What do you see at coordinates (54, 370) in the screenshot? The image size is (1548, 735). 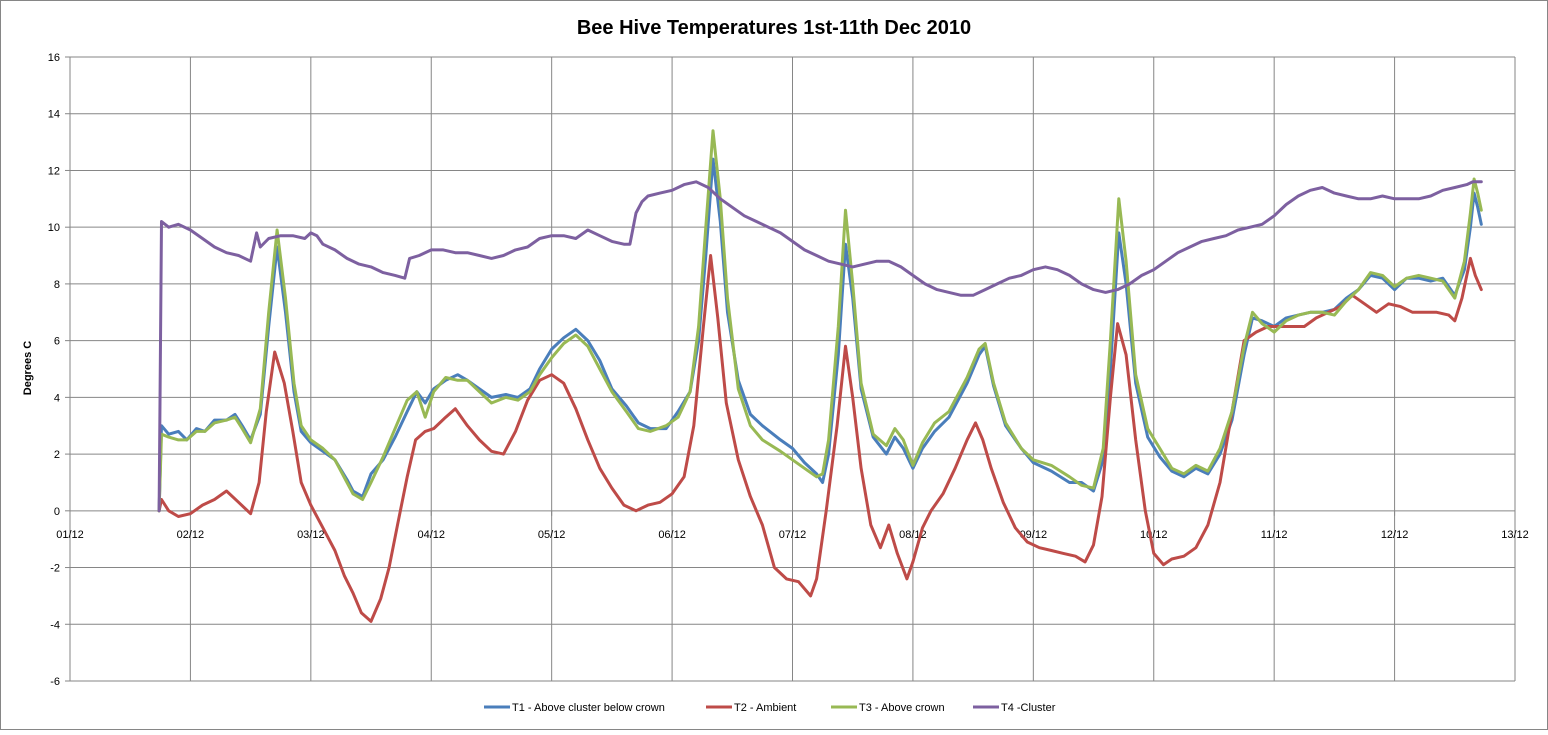 I see `y-tick-labels: -6 -4 -2 0 2 4 6 8 10 12 14 16` at bounding box center [54, 370].